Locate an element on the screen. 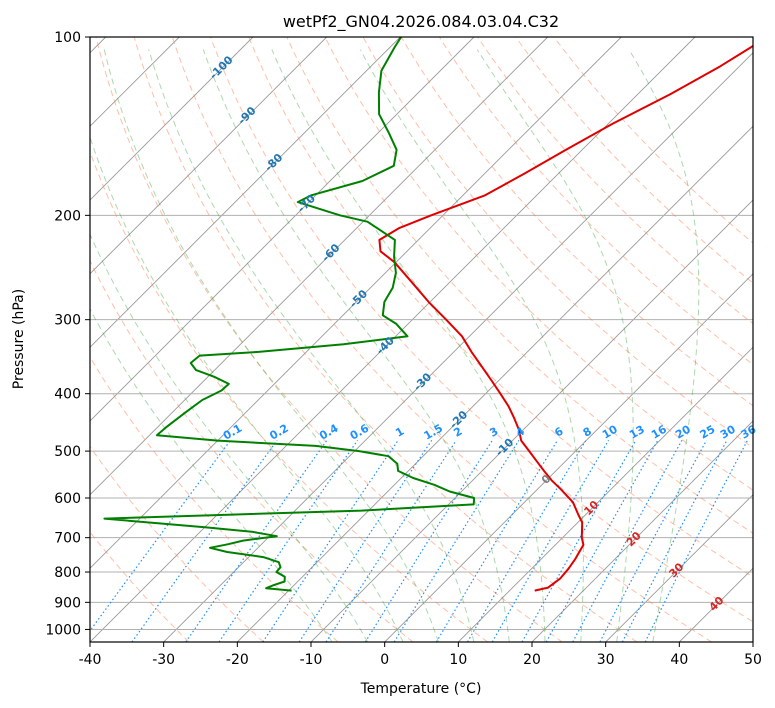 The height and width of the screenshot is (708, 775). isotherm-label: 40 is located at coordinates (717, 604).